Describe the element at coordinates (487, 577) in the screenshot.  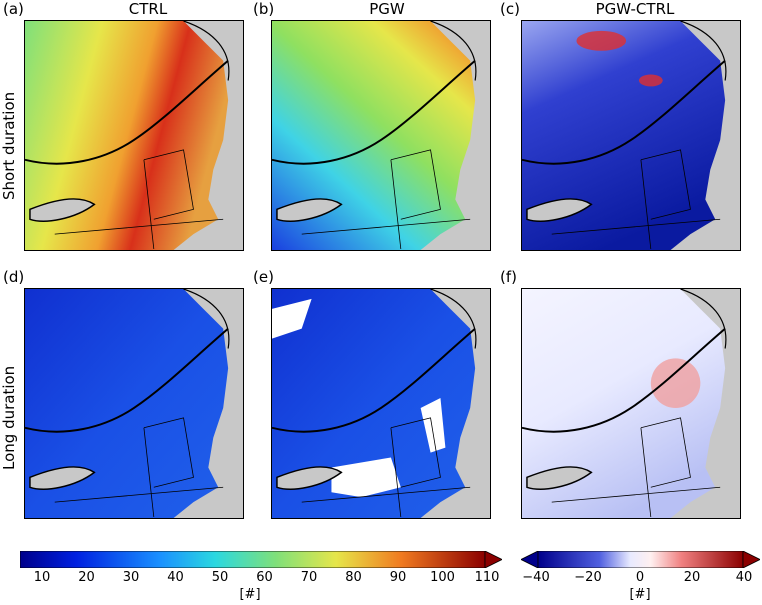
I see `colorbar-count-tick-label: 110` at that location.